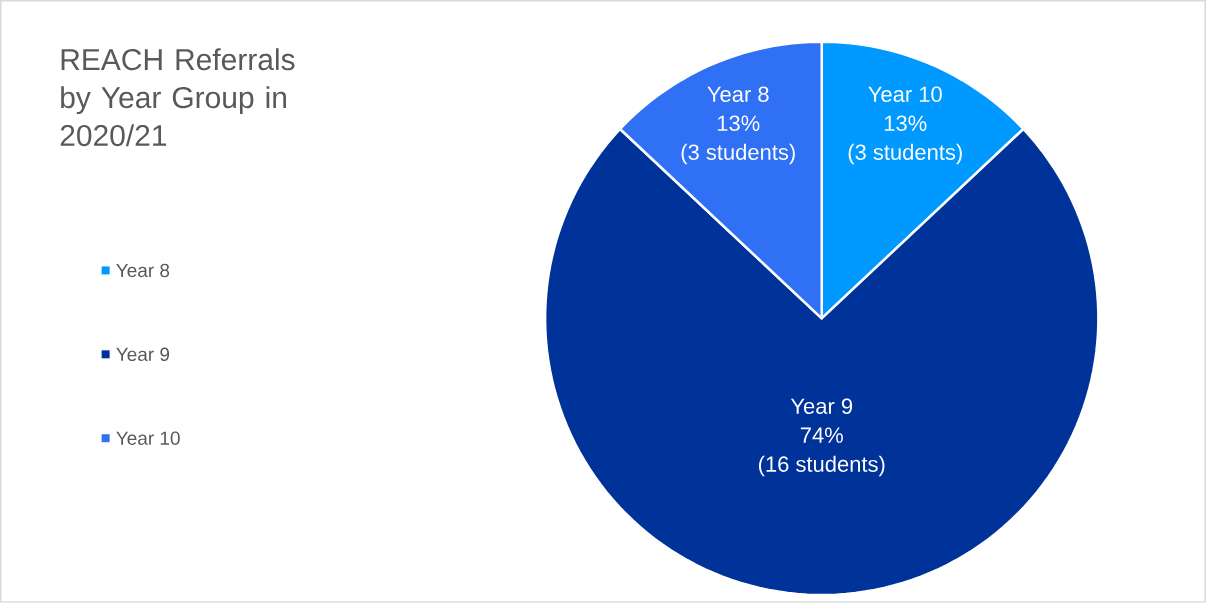  What do you see at coordinates (143, 270) in the screenshot?
I see `legend-label: Year 8` at bounding box center [143, 270].